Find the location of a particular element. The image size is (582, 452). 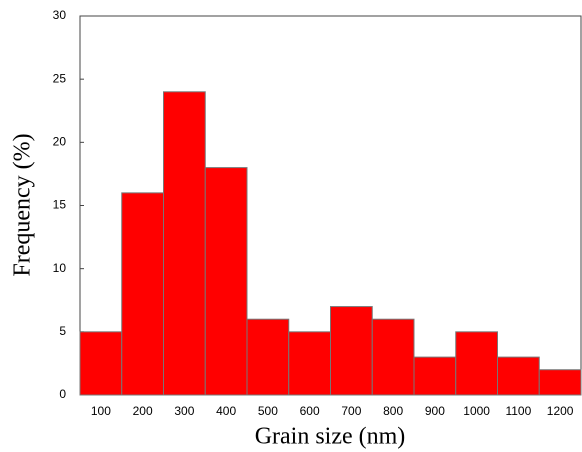

x-tick-label: 700 is located at coordinates (351, 411).